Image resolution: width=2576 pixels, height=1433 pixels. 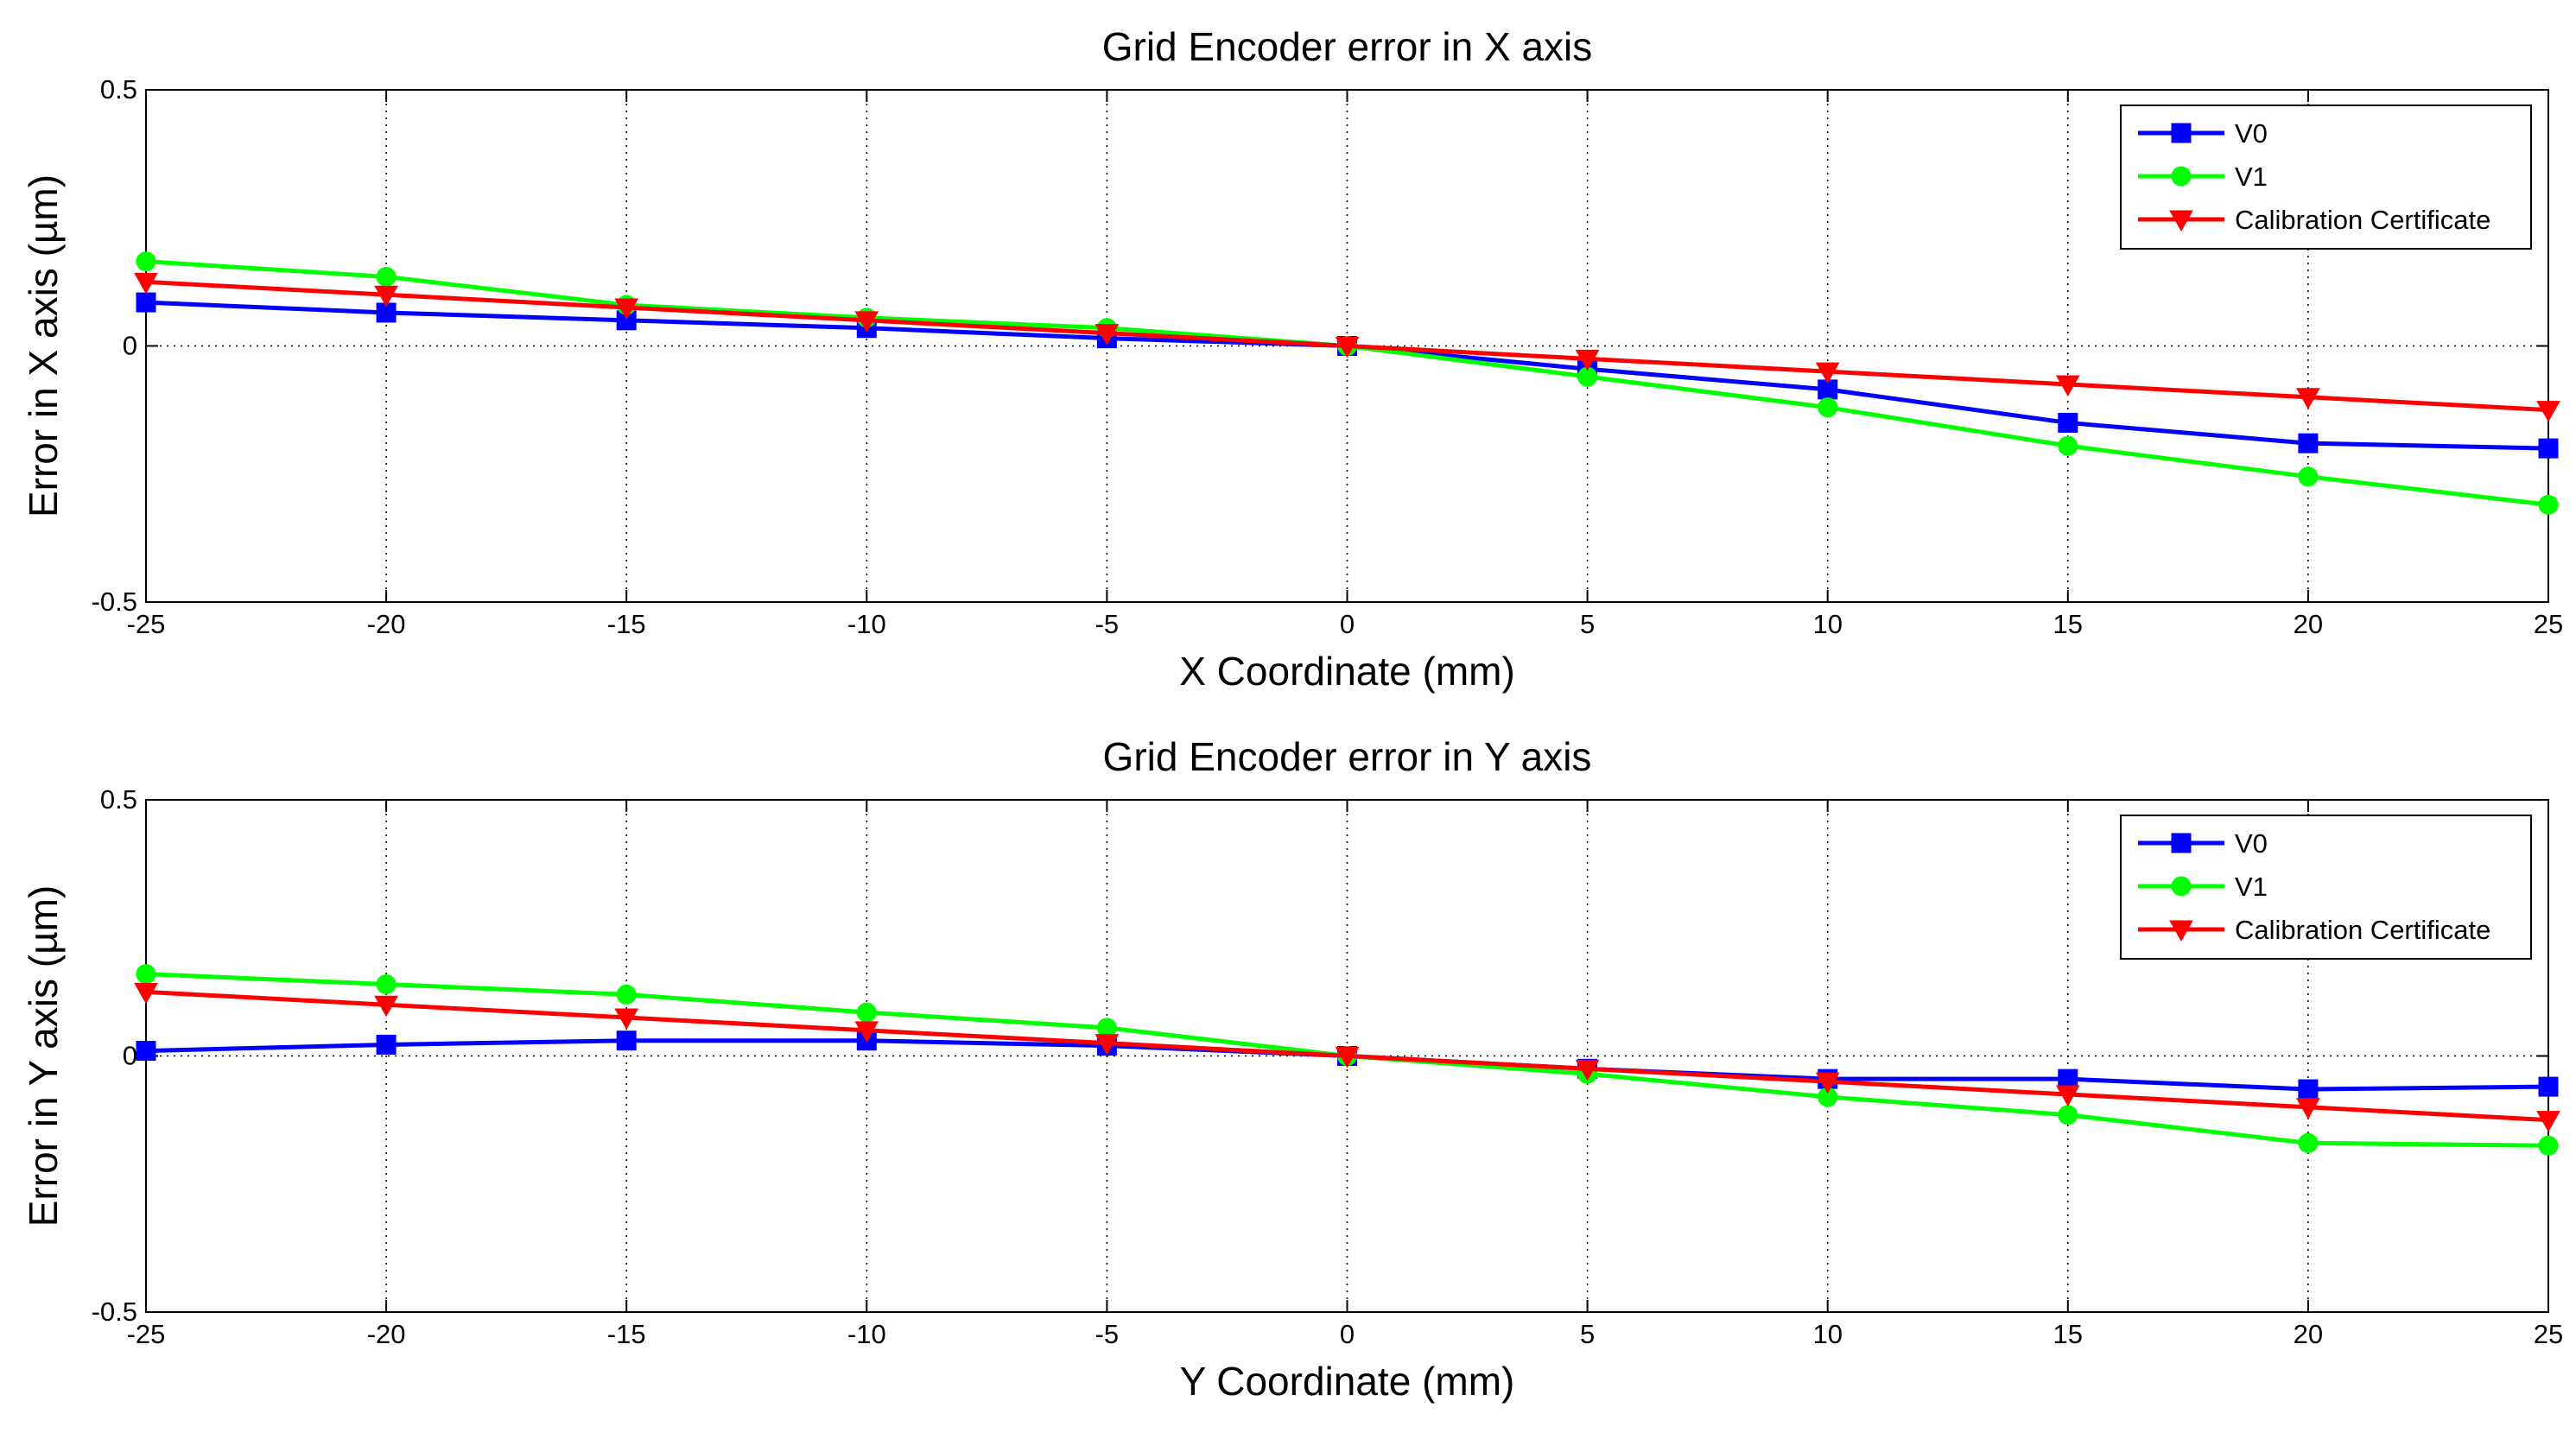 What do you see at coordinates (1347, 671) in the screenshot?
I see `x-axis-title: X Coordinate (mm)` at bounding box center [1347, 671].